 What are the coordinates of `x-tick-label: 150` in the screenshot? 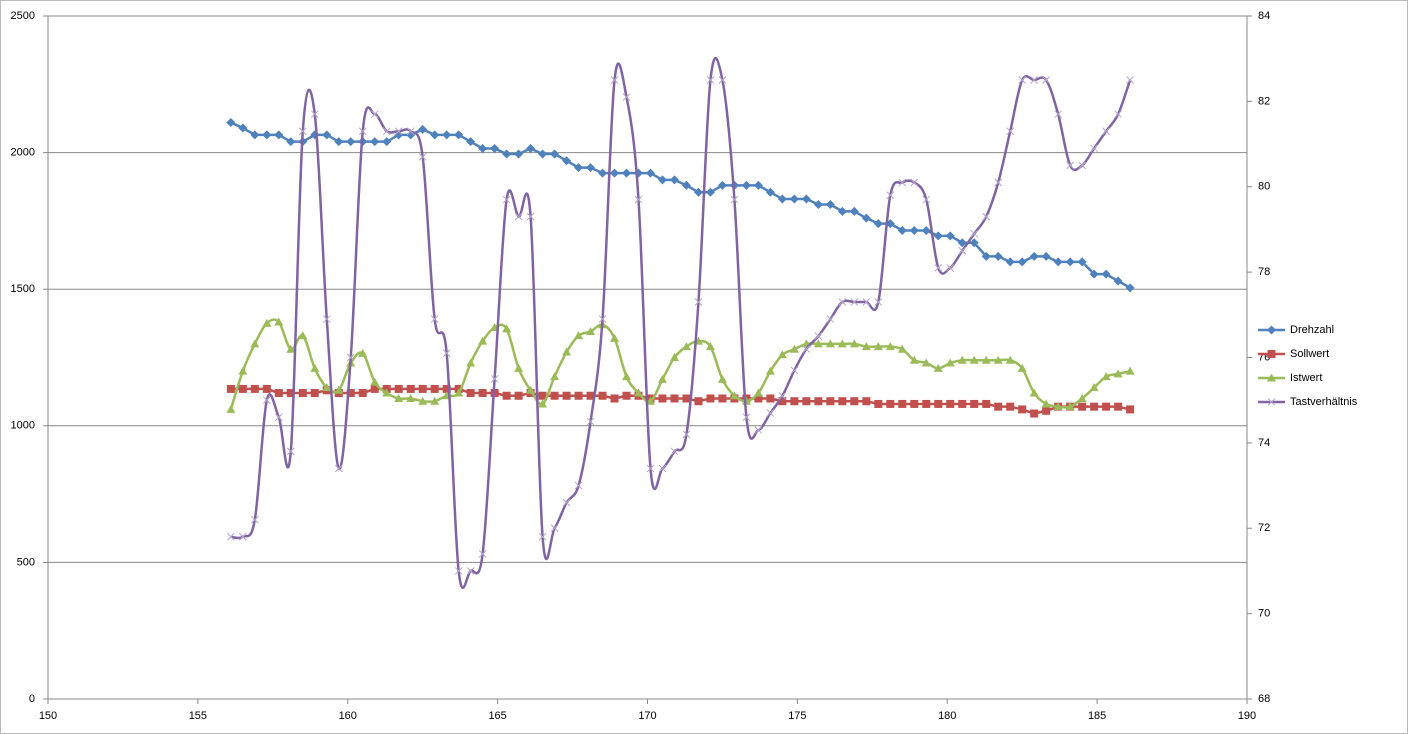 It's located at (48, 716).